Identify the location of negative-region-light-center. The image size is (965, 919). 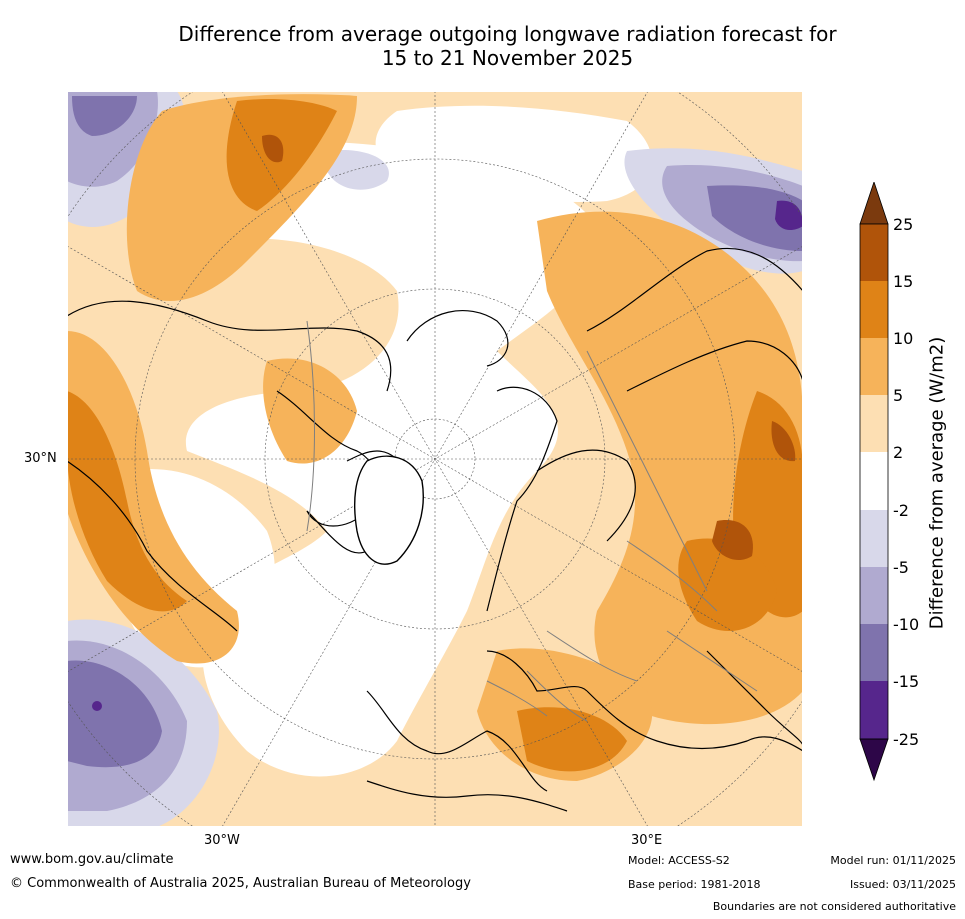
(358, 170).